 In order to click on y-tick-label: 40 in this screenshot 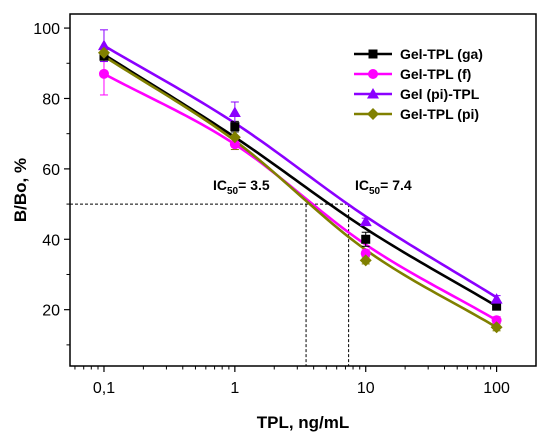, I will do `click(51, 240)`.